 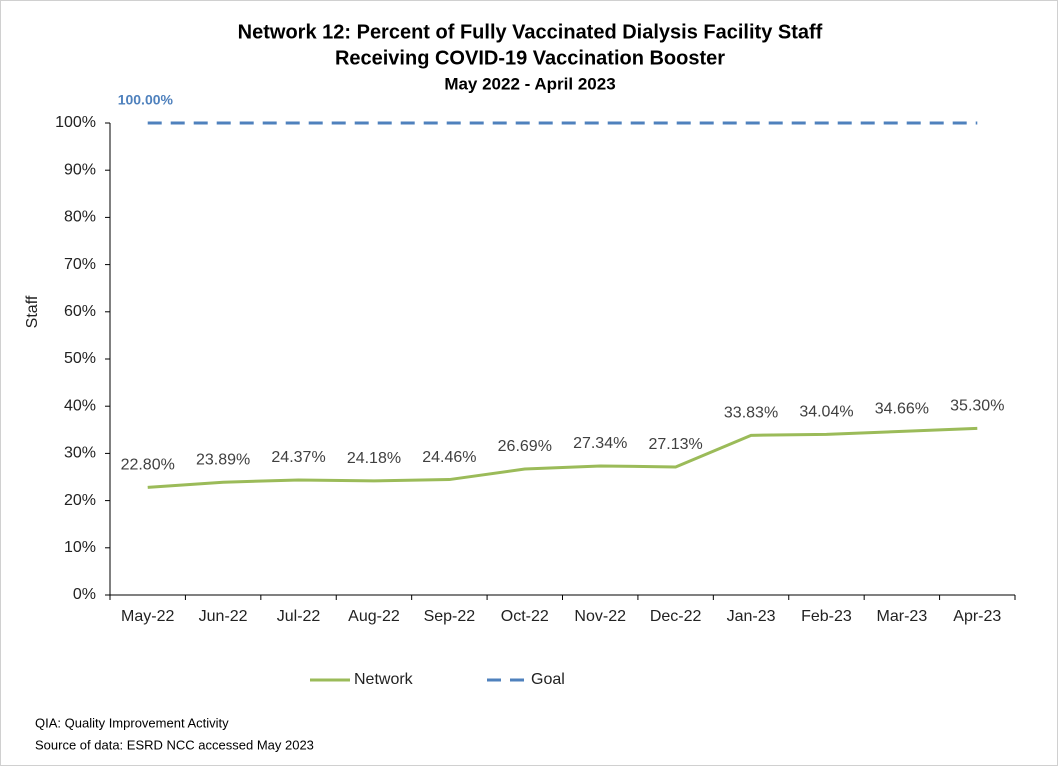 What do you see at coordinates (384, 679) in the screenshot?
I see `legend-label: Network` at bounding box center [384, 679].